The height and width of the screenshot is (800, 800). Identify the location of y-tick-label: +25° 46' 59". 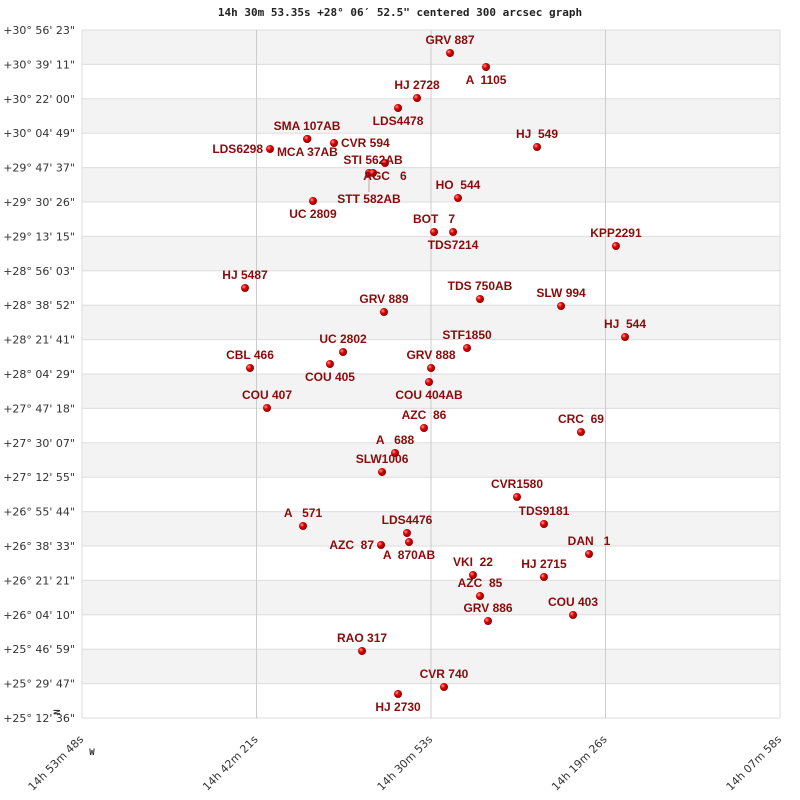
(39, 649).